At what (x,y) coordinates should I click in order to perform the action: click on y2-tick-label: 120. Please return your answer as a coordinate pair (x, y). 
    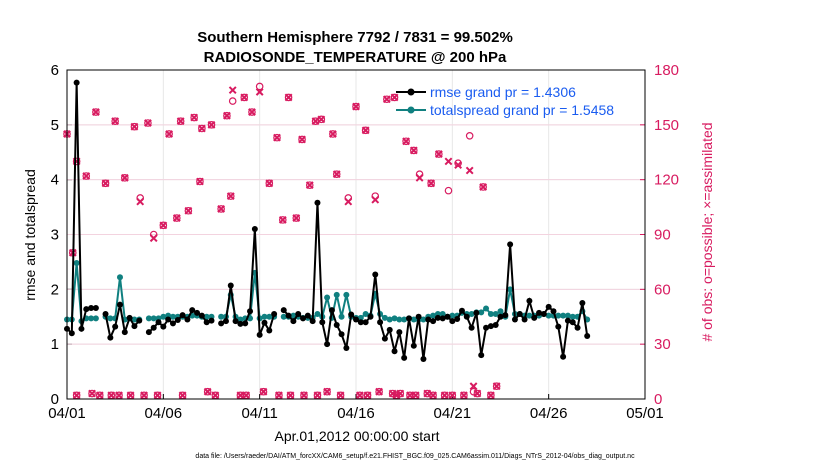
    Looking at the image, I should click on (666, 180).